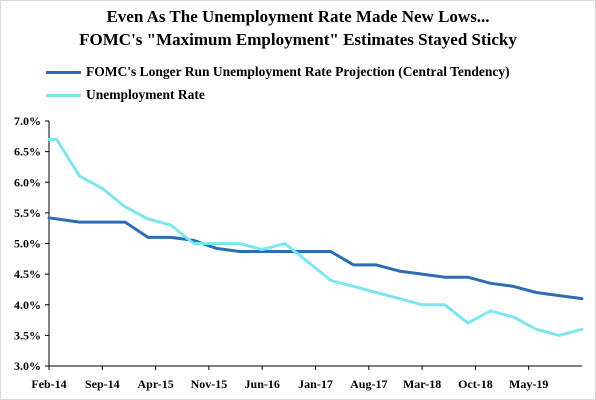 The height and width of the screenshot is (400, 596). What do you see at coordinates (422, 384) in the screenshot?
I see `x-tick-label: Mar-18` at bounding box center [422, 384].